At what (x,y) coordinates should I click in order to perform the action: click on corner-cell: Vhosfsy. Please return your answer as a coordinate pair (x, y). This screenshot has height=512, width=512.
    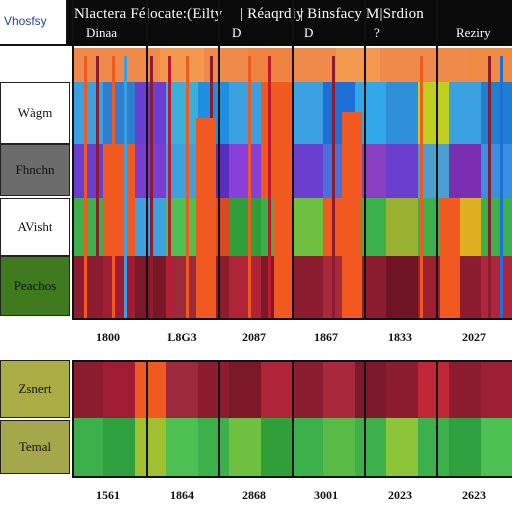
    Looking at the image, I should click on (34, 23).